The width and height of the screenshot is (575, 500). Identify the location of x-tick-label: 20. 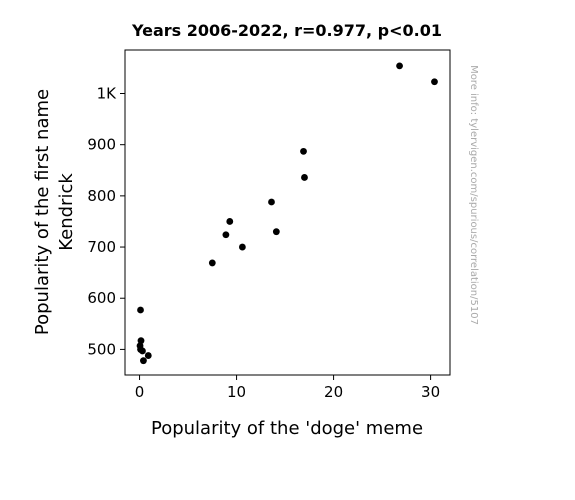
(333, 392).